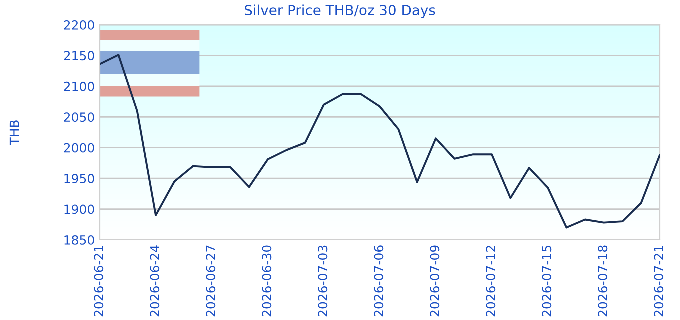 The image size is (680, 320). What do you see at coordinates (99, 281) in the screenshot?
I see `x-tick-label: 2026-06-21` at bounding box center [99, 281].